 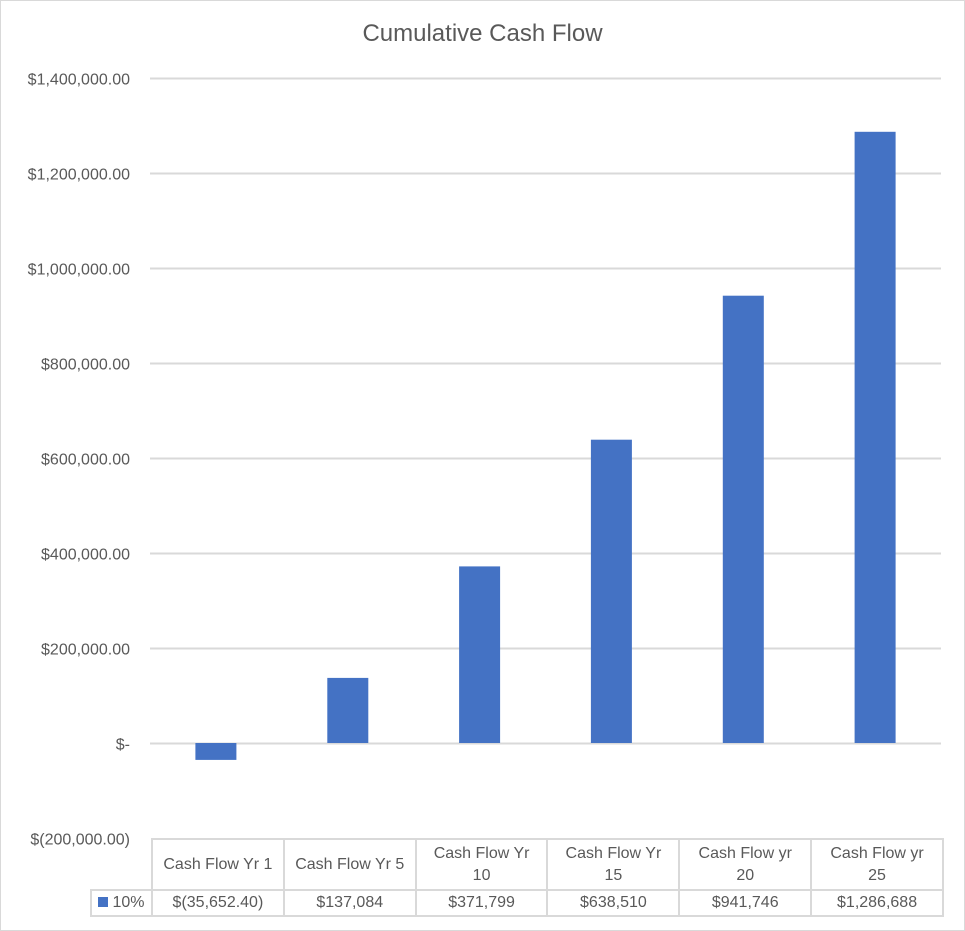 What do you see at coordinates (85, 650) in the screenshot?
I see `y-tick-label: $200,000.00` at bounding box center [85, 650].